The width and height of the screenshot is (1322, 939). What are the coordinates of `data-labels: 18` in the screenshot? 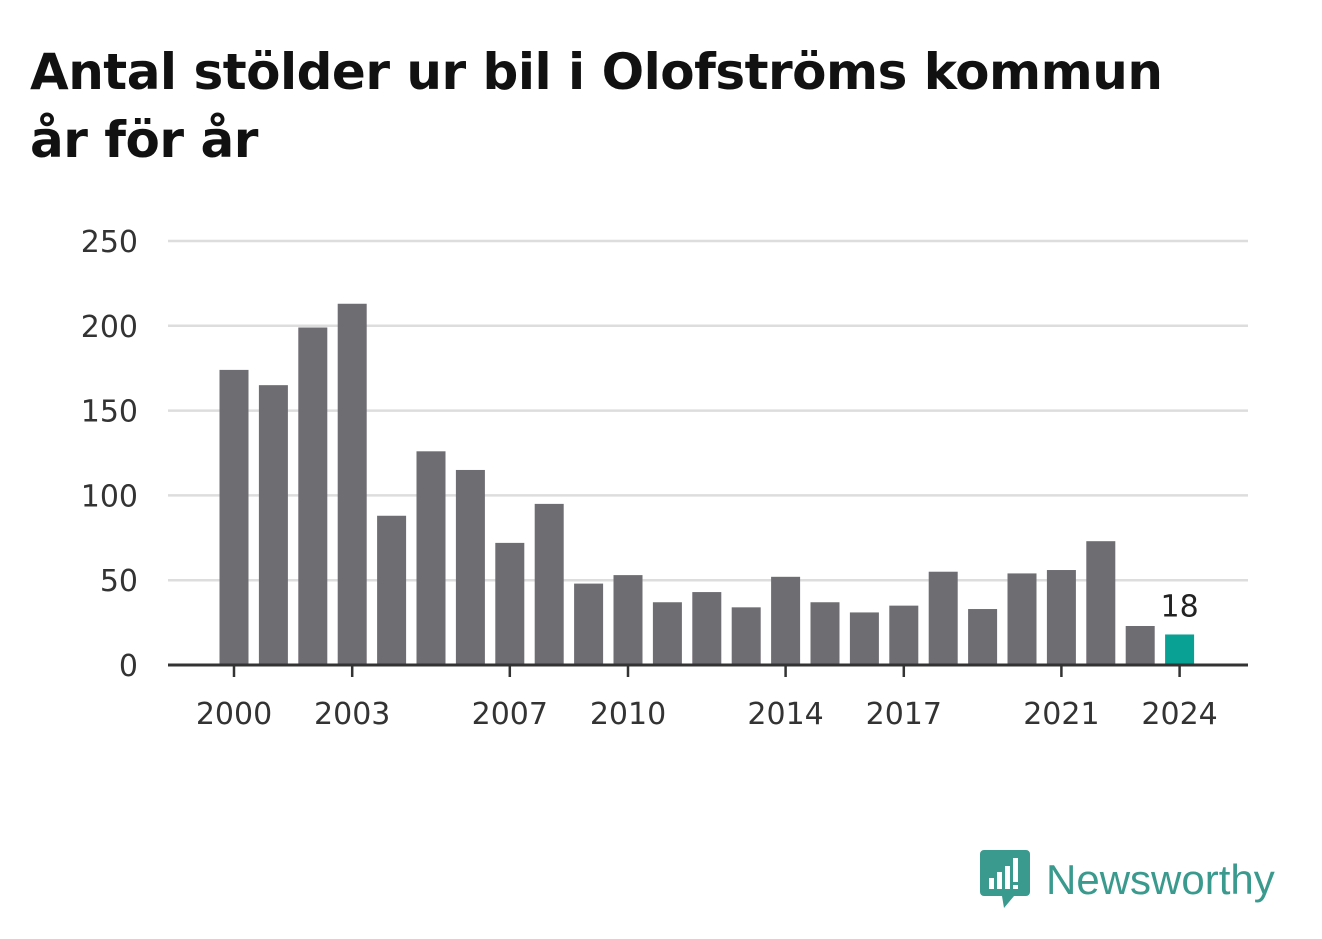 It's located at (1180, 606).